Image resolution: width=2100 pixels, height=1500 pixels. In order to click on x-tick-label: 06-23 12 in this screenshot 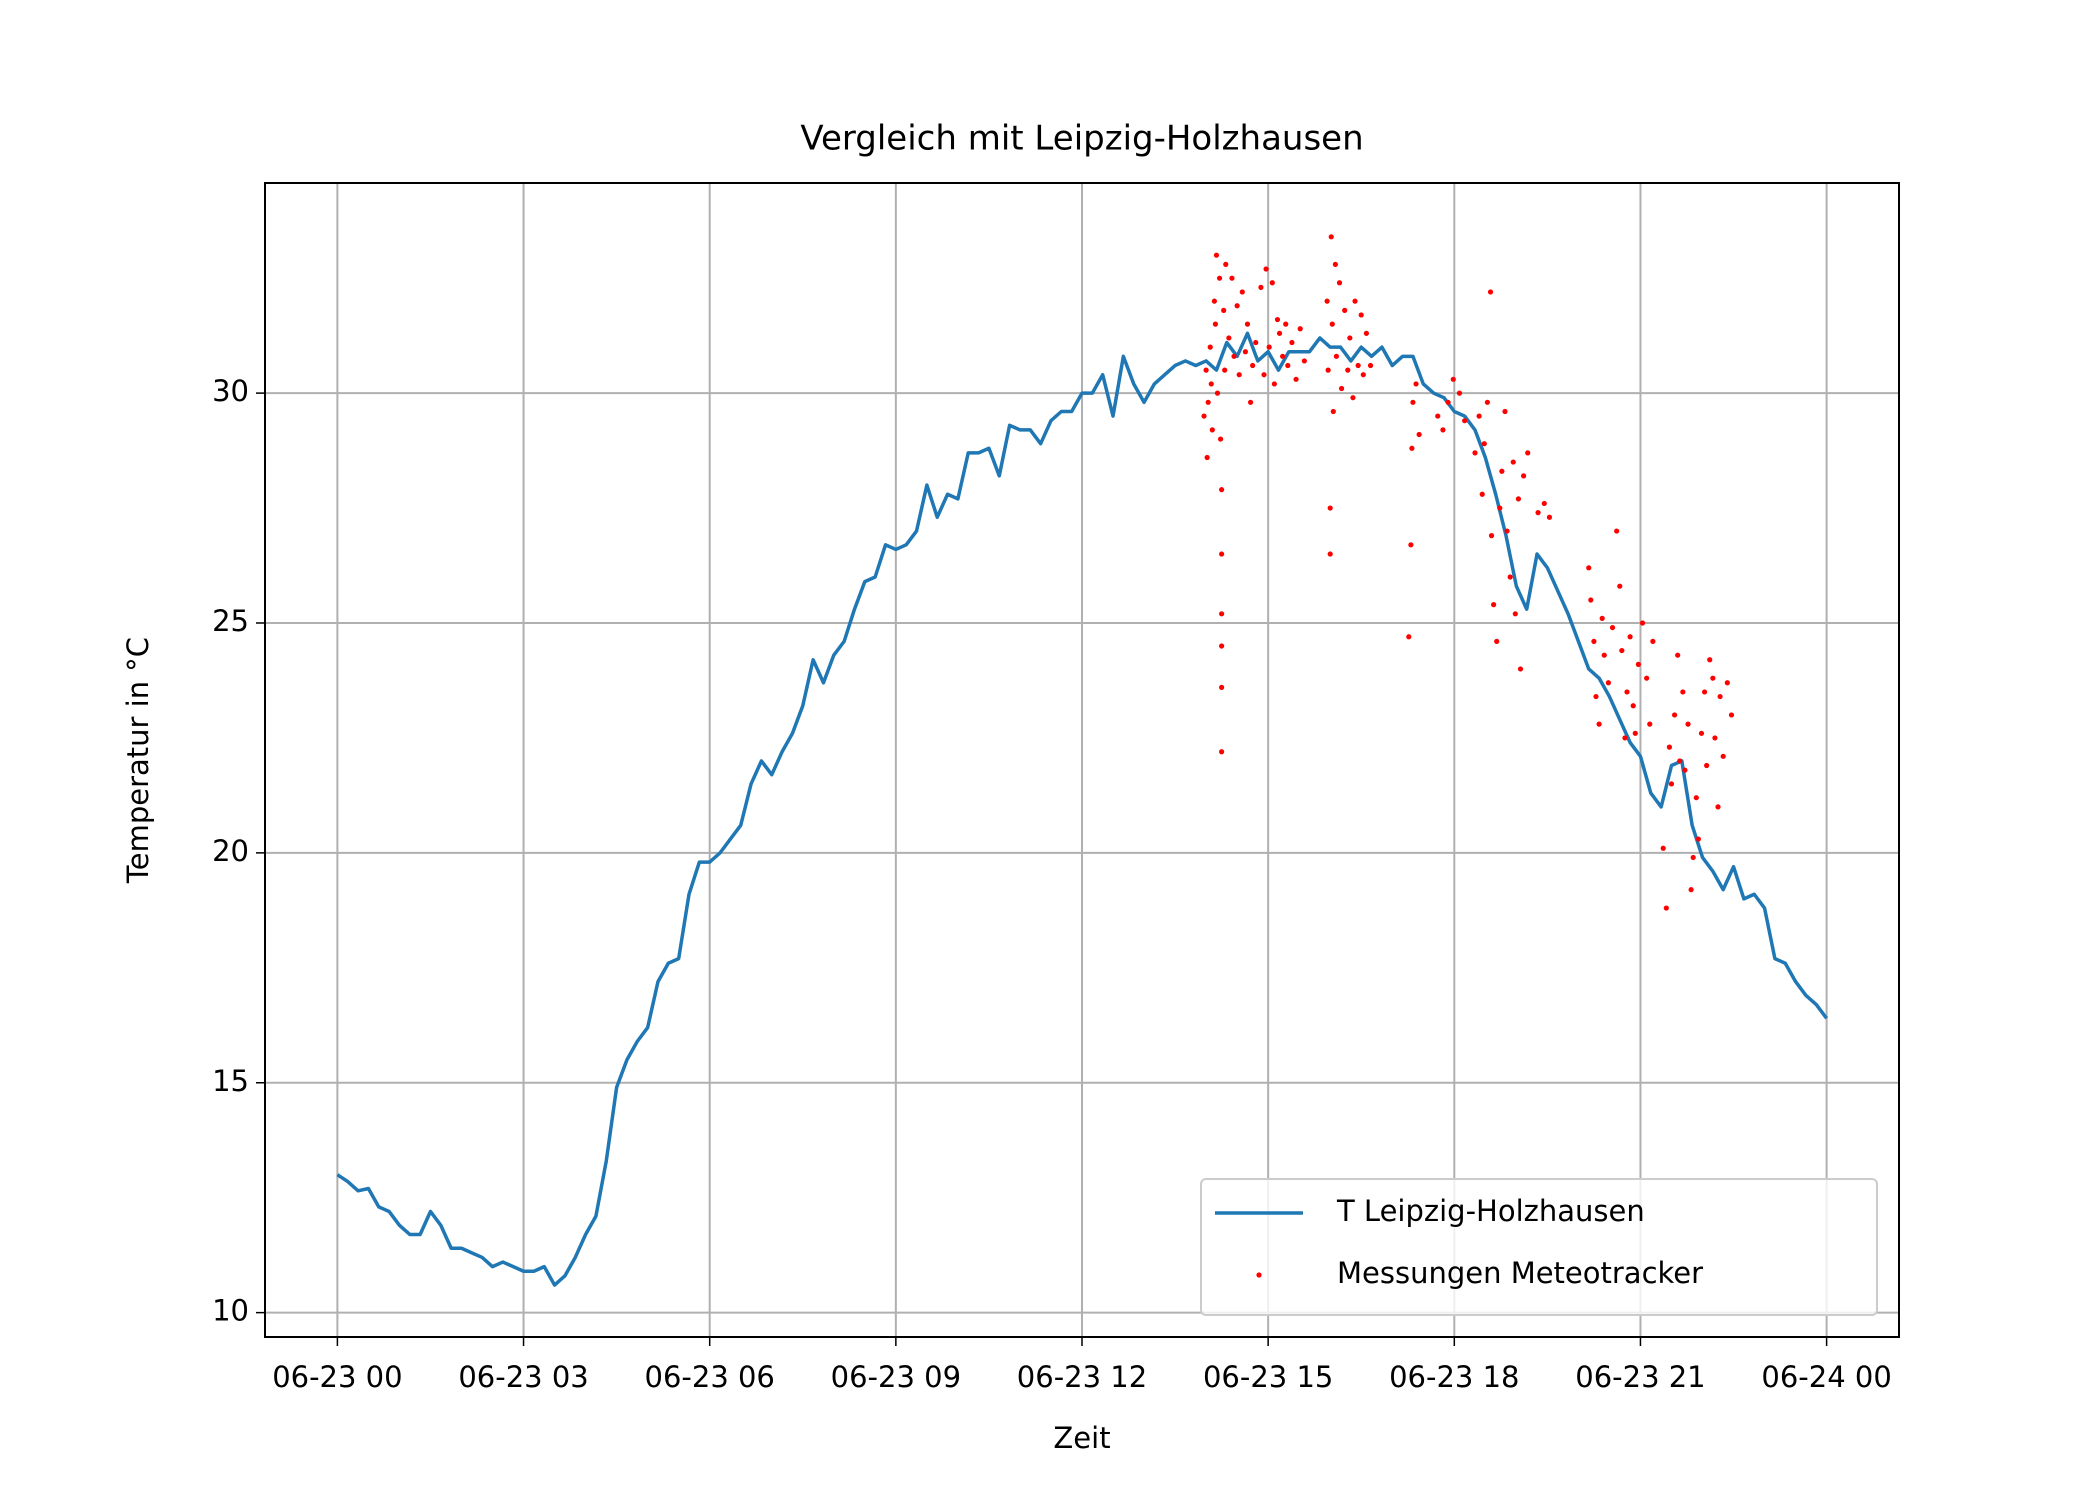, I will do `click(1082, 1377)`.